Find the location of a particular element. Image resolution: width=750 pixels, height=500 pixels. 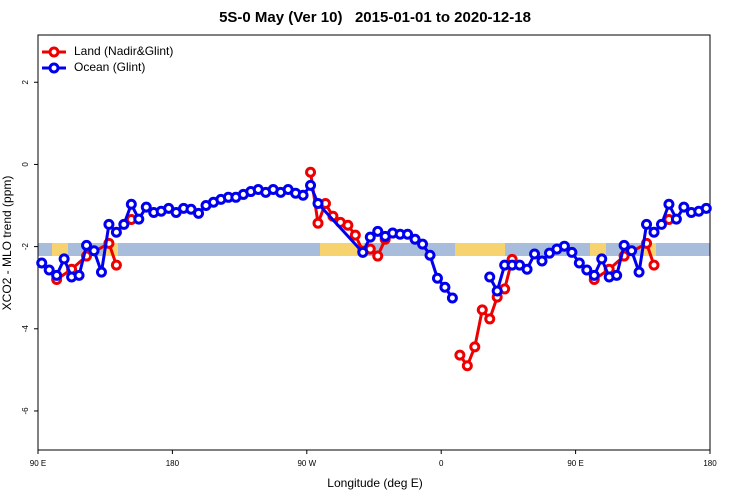

y-axis-label: XCO2 - MLO trend (ppm) is located at coordinates (7, 243).